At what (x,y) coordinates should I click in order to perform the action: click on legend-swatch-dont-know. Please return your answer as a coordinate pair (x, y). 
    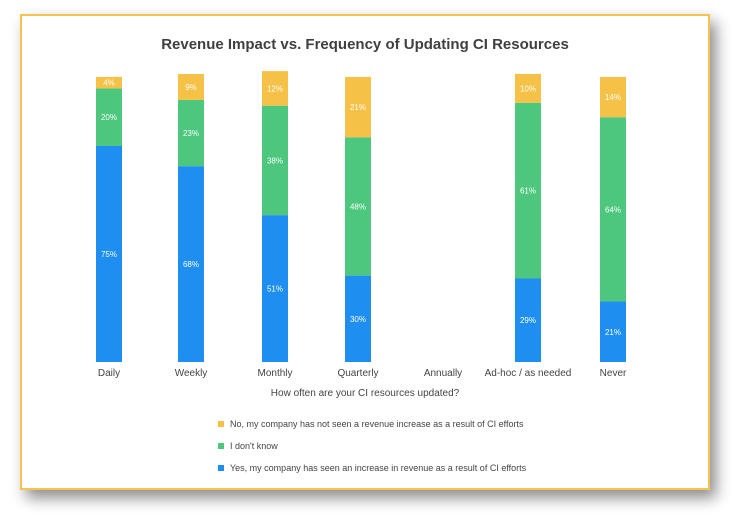
    Looking at the image, I should click on (221, 446).